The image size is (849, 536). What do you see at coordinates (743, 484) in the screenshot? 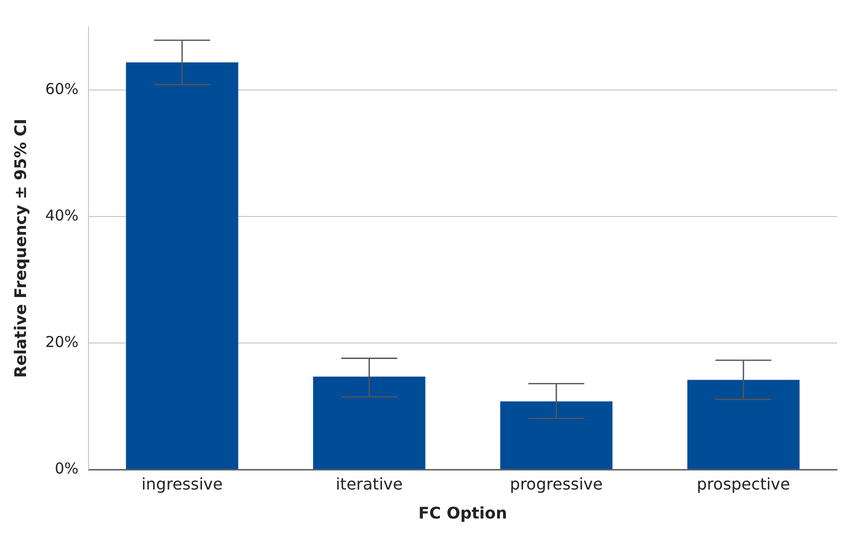
I see `x-tick-label: prospective` at bounding box center [743, 484].